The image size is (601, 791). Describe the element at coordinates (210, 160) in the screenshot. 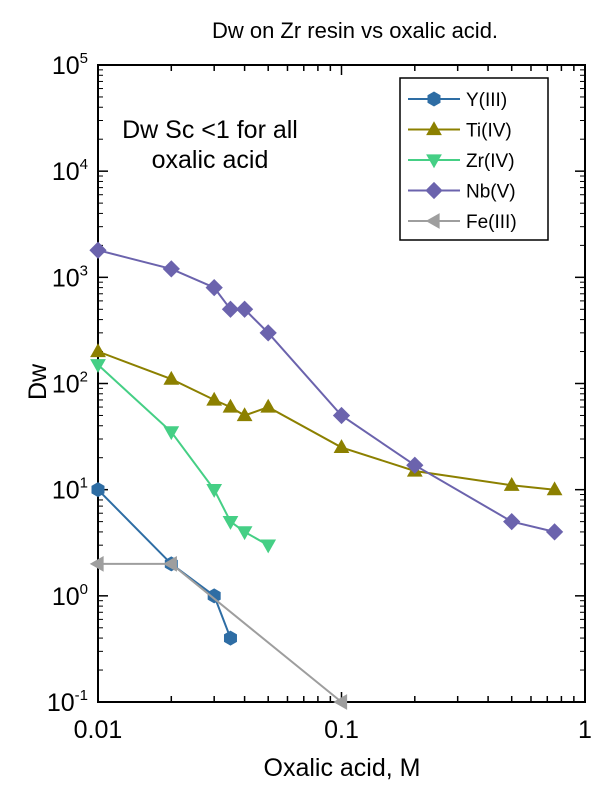

I see `annotation-line-2: oxalic acid` at that location.